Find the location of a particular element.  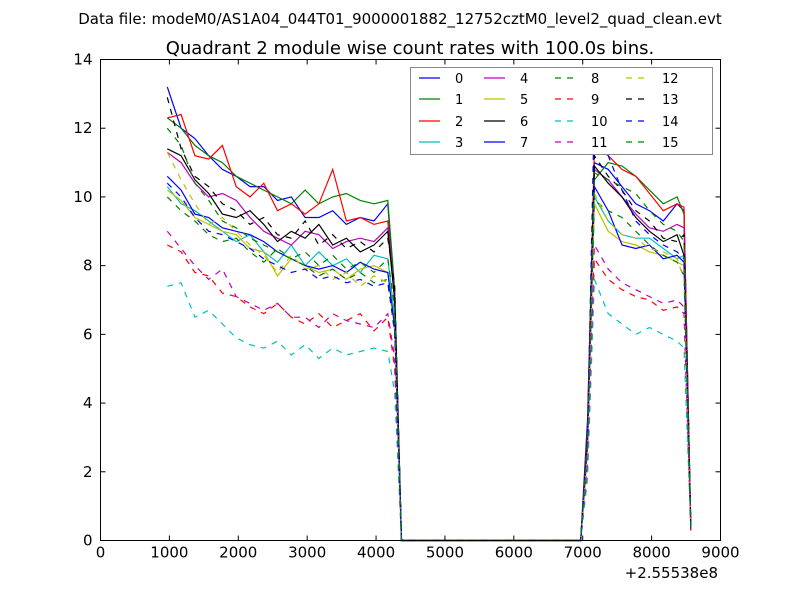

legend-label: 5 is located at coordinates (524, 100).